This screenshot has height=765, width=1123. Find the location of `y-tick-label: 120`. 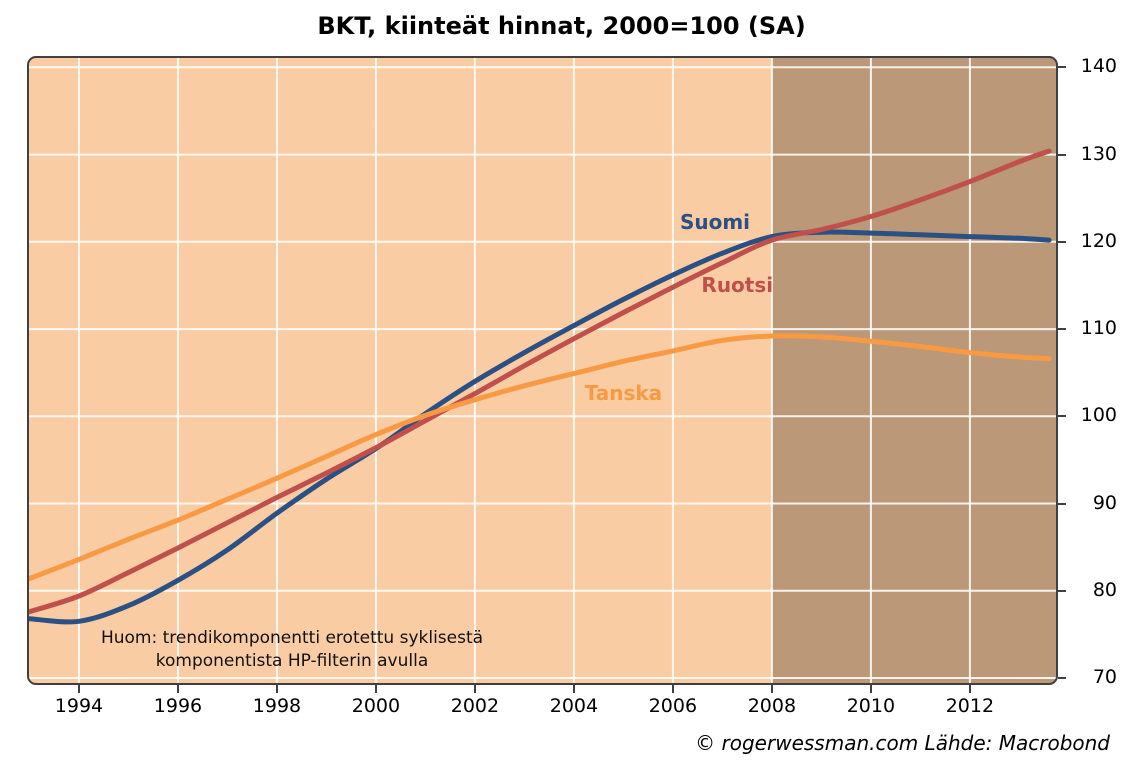

y-tick-label: 120 is located at coordinates (1098, 240).